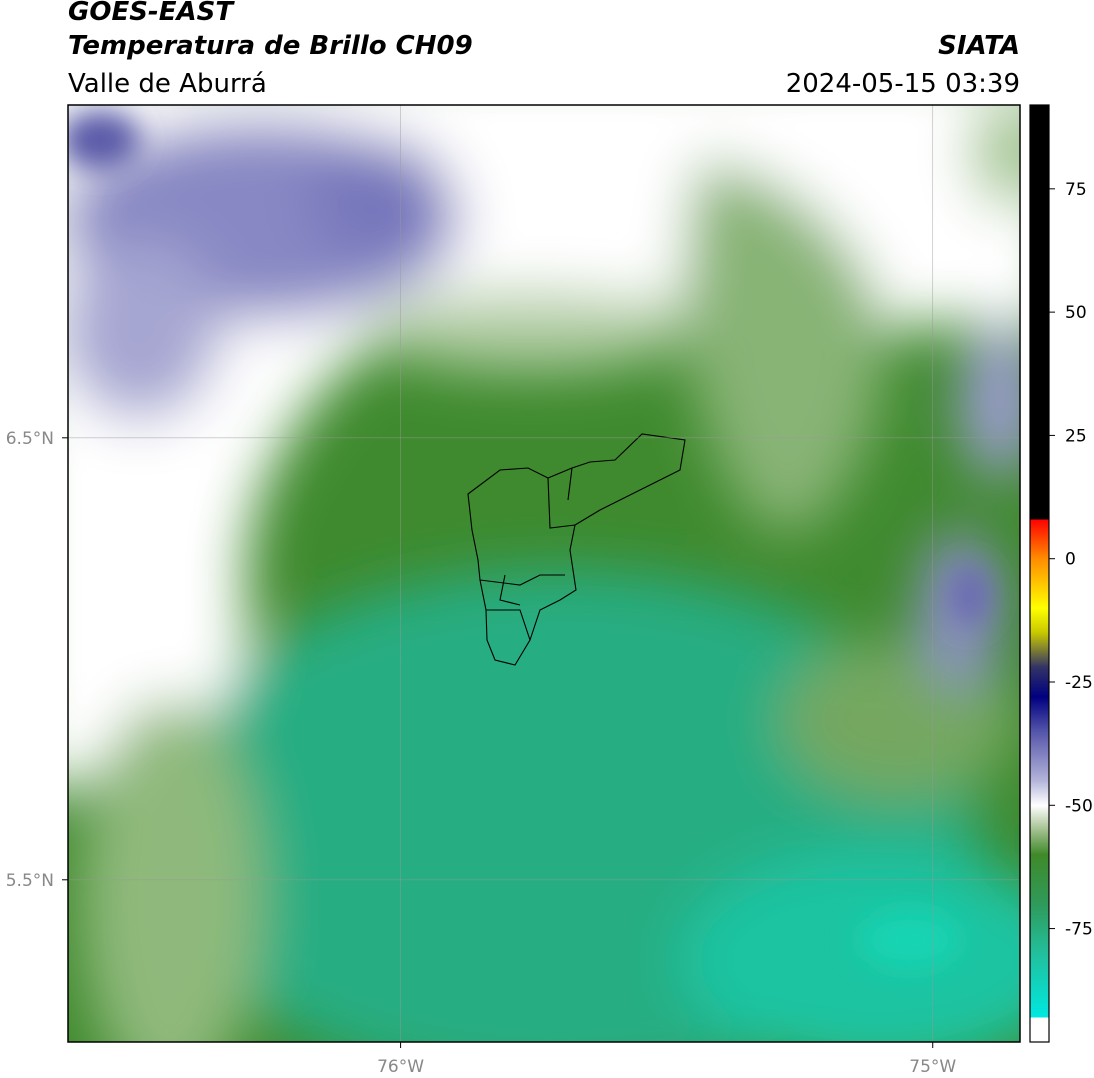  Describe the element at coordinates (400, 1067) in the screenshot. I see `x-tick-label: 76°W` at that location.